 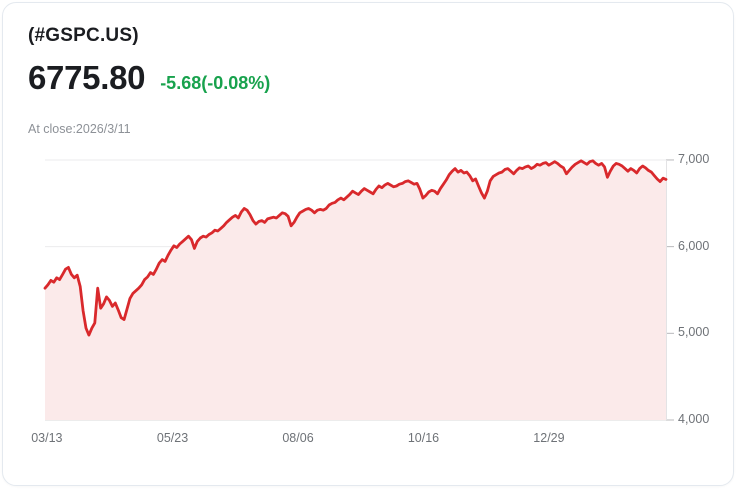 What do you see at coordinates (693, 419) in the screenshot?
I see `y-tick-label: 4,000` at bounding box center [693, 419].